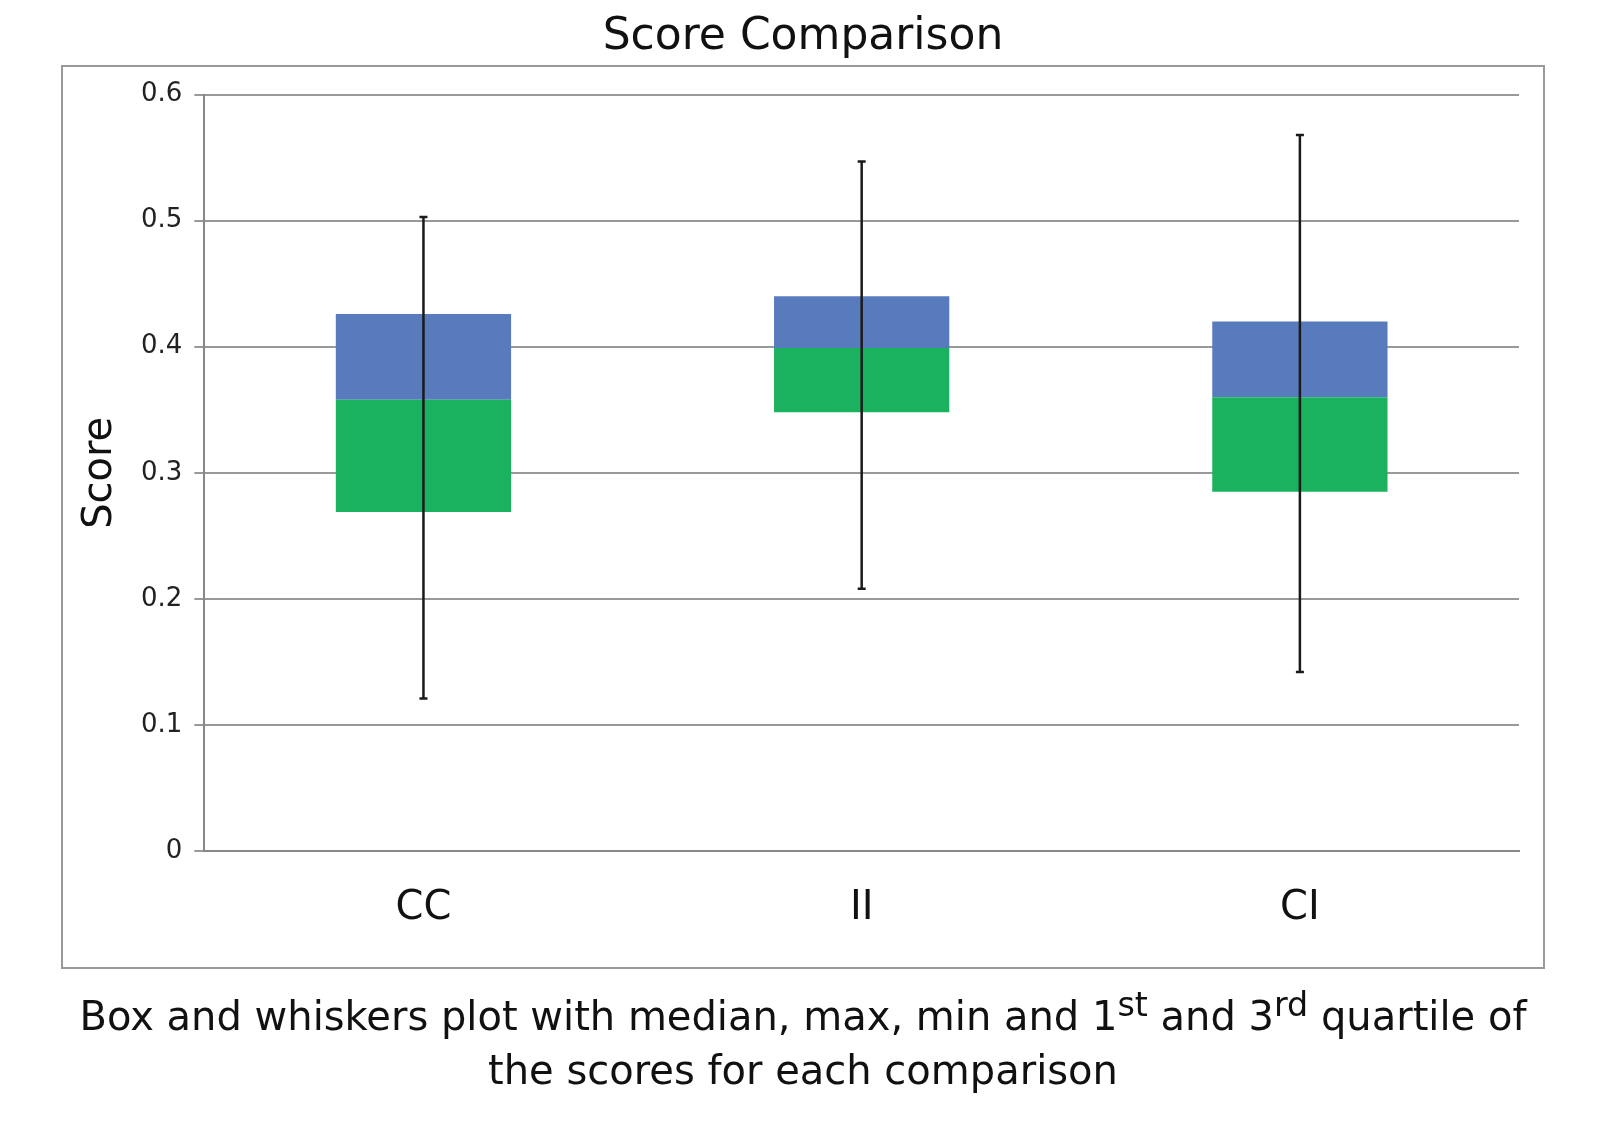 The width and height of the screenshot is (1611, 1138). I want to click on y-tick-label: 0.3, so click(161, 470).